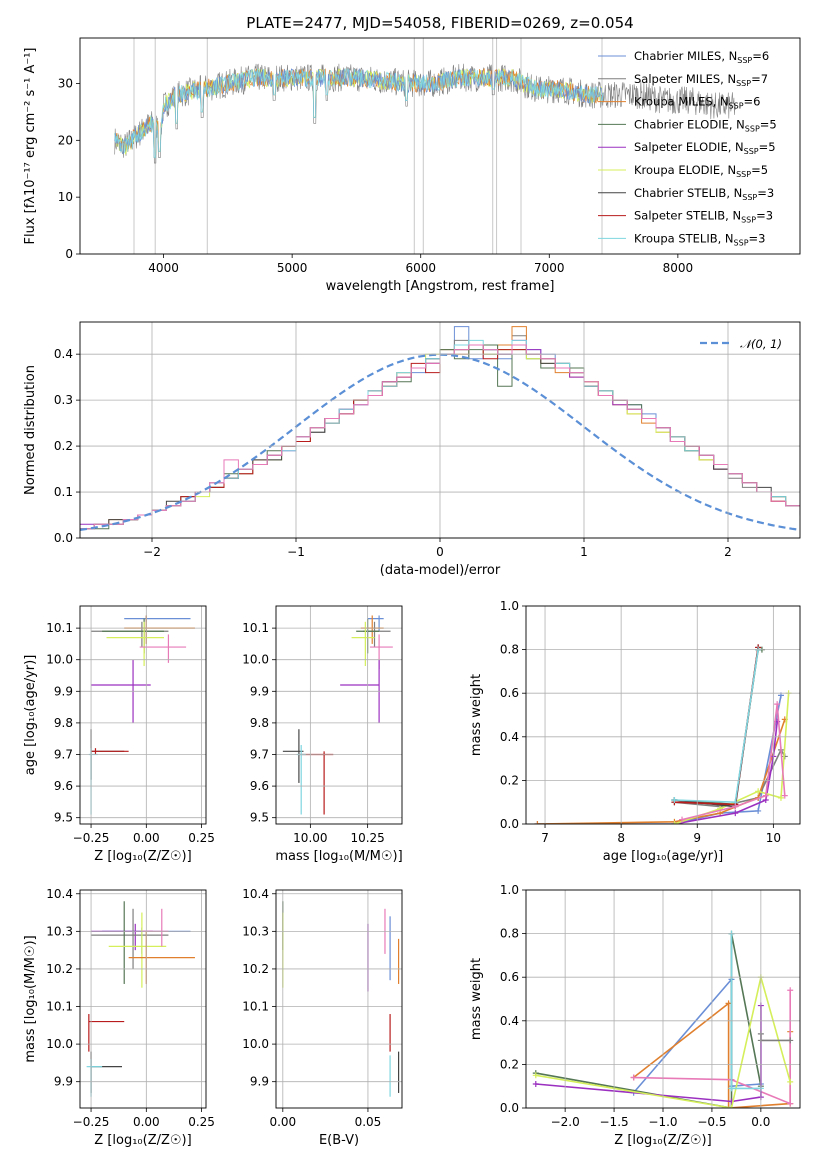 This screenshot has height=1170, width=819. I want to click on legend-label-name: Kroupa ELODIE, N, so click(685, 170).